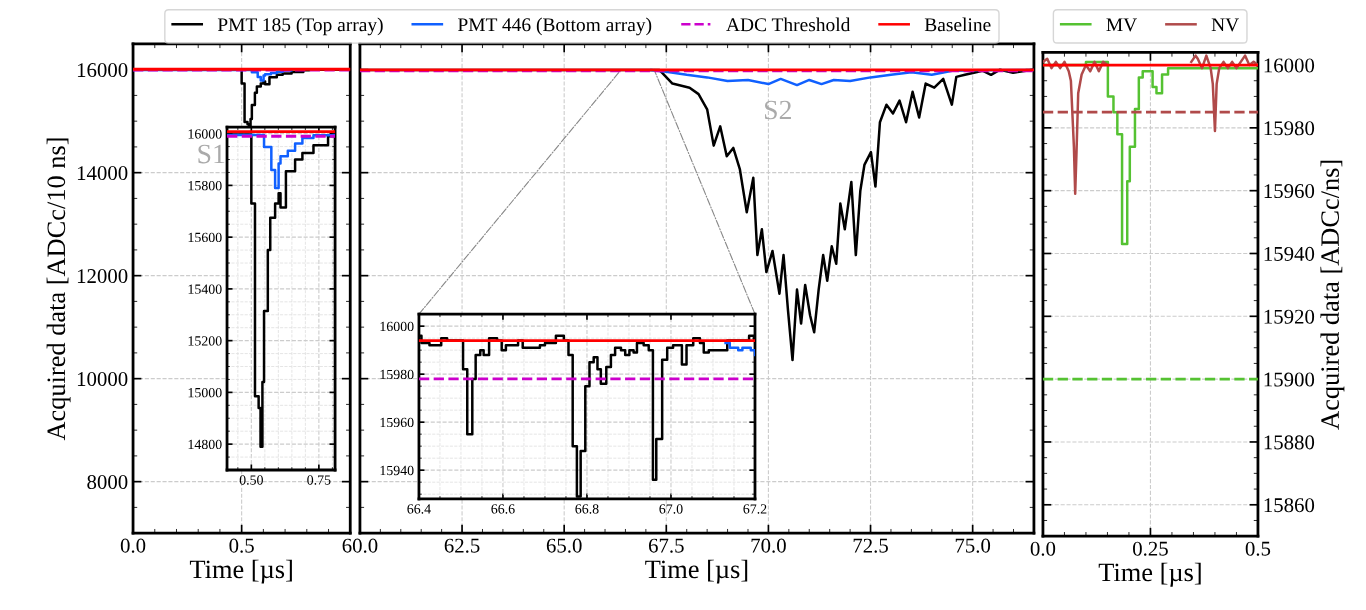 Image resolution: width=1366 pixels, height=610 pixels. I want to click on legend-label: NV, so click(1225, 25).